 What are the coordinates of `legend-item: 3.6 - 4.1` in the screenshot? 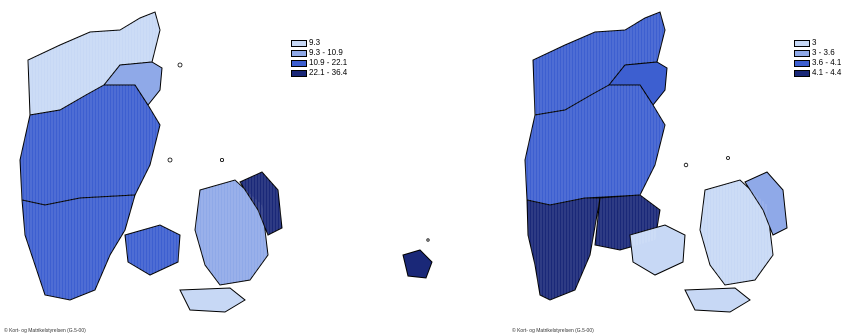 It's located at (817, 63).